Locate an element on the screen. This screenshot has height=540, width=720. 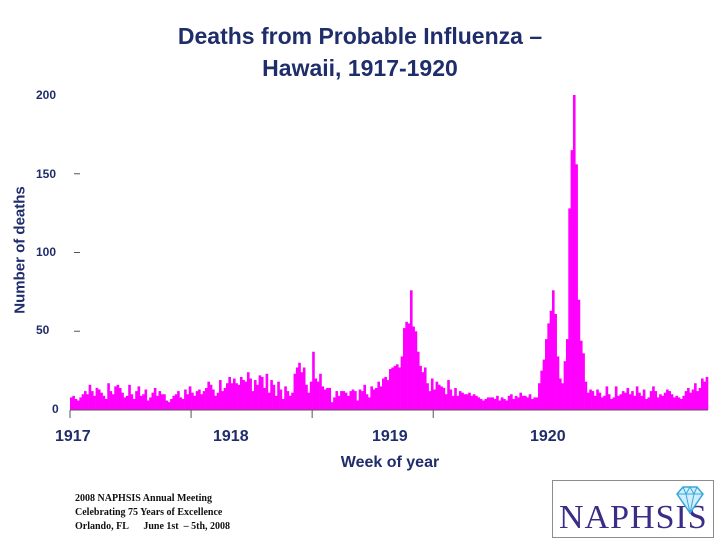
x-tick-label-1919: 1919 is located at coordinates (390, 436).